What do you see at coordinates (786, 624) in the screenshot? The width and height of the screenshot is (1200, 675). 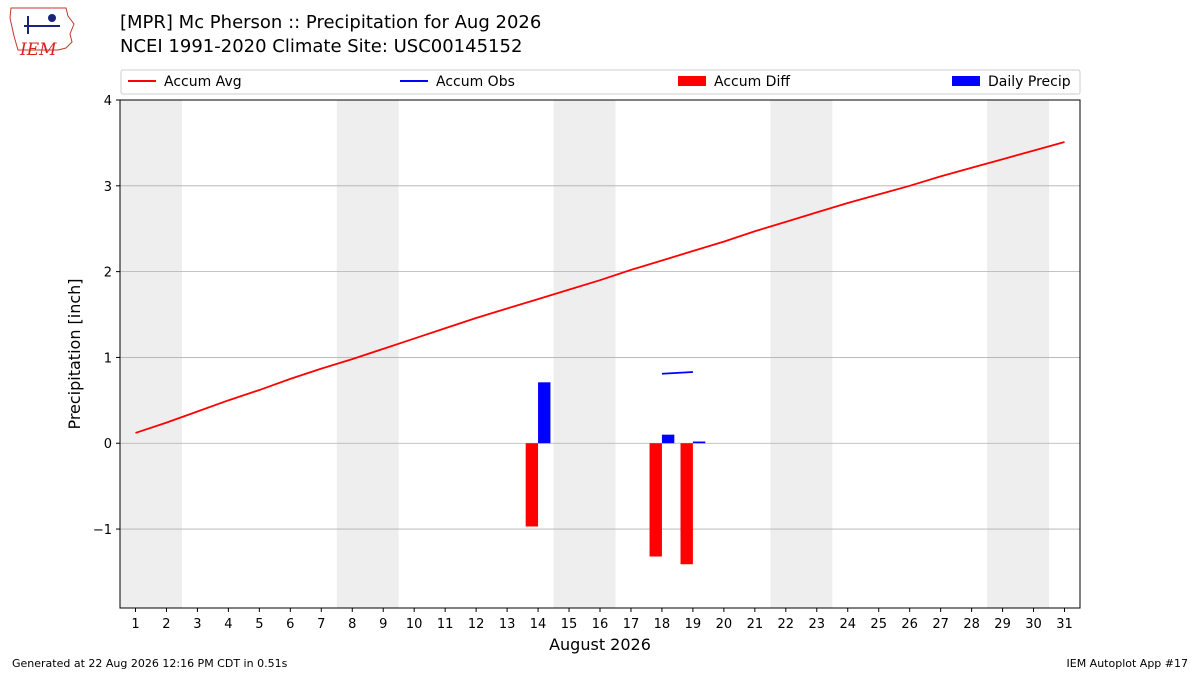 I see `x-tick-label: 22` at bounding box center [786, 624].